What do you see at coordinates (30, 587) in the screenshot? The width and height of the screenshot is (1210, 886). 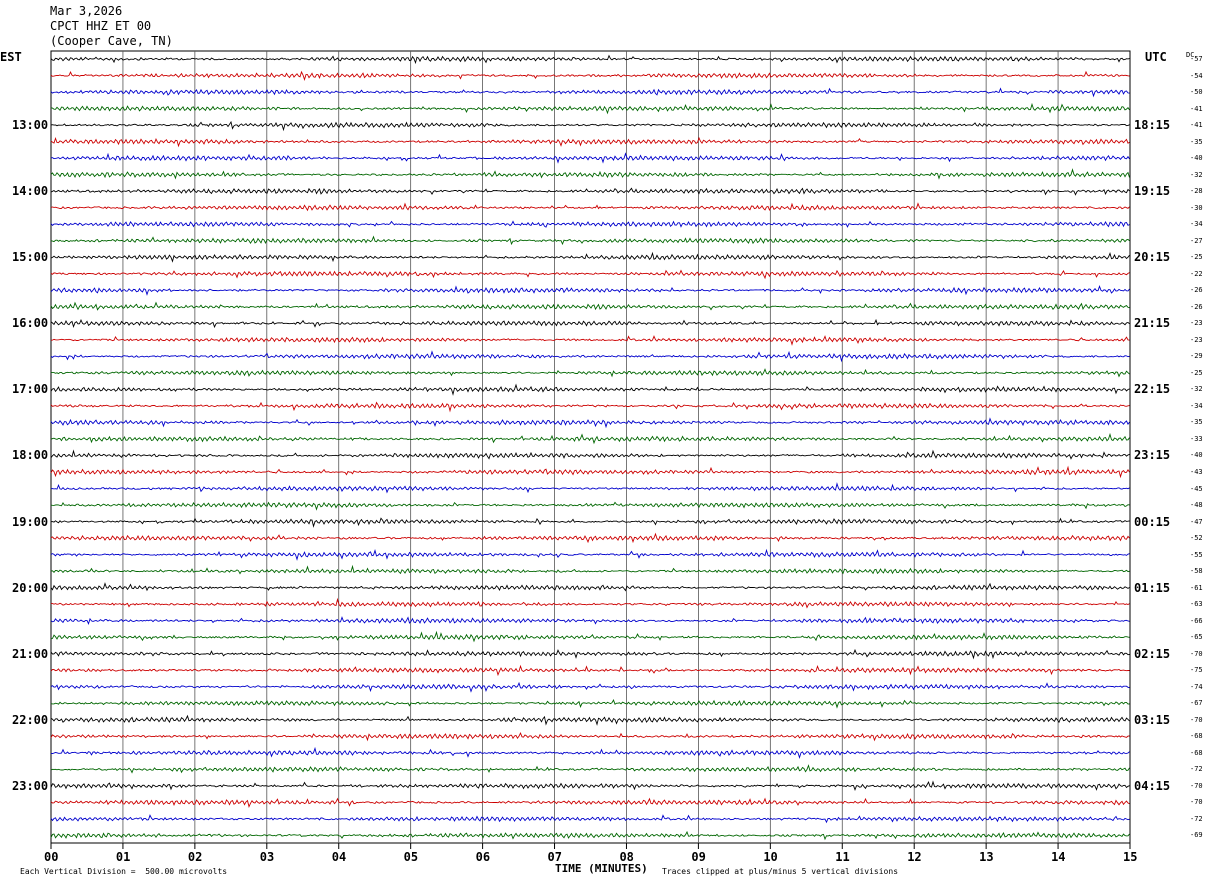 I see `est-hour-label: 20:00` at bounding box center [30, 587].